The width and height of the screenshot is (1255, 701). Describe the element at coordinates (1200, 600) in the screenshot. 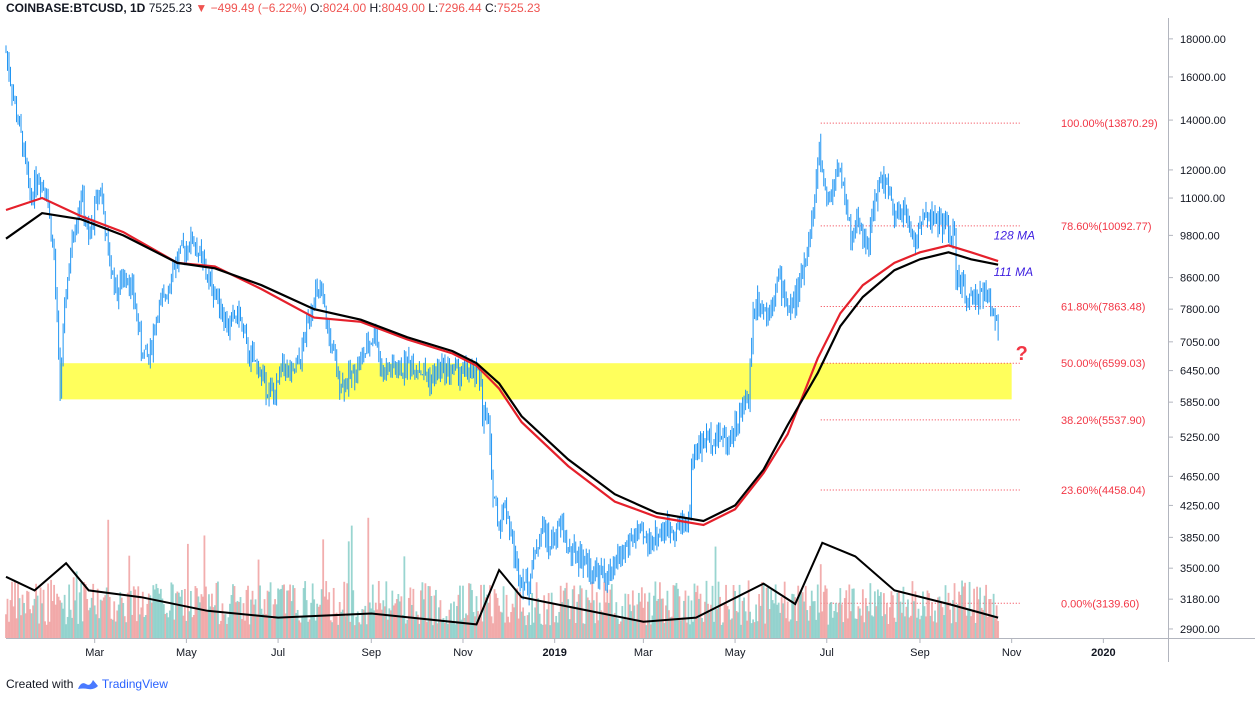

I see `y-tick-label: 3180.00` at that location.